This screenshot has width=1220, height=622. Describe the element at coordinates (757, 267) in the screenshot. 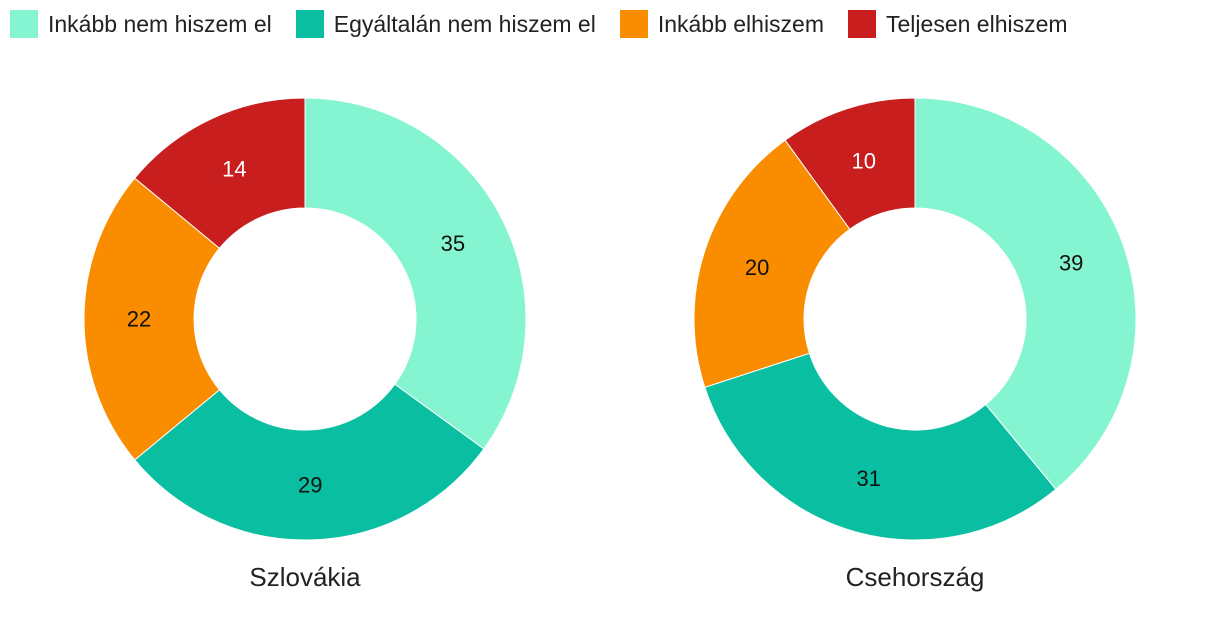

I see `slice-value-label: 20` at that location.